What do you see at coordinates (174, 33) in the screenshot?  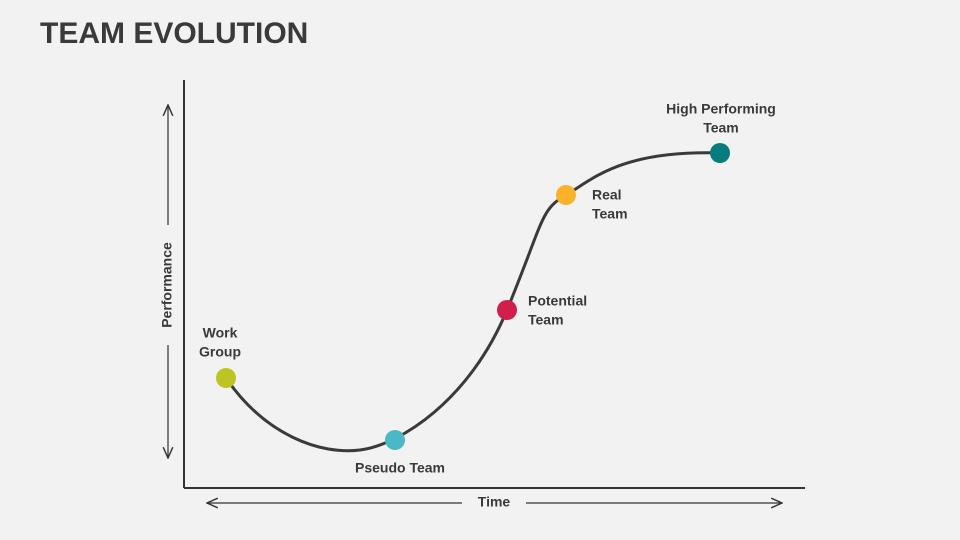 I see `title: TEAM EVOLUTION` at bounding box center [174, 33].